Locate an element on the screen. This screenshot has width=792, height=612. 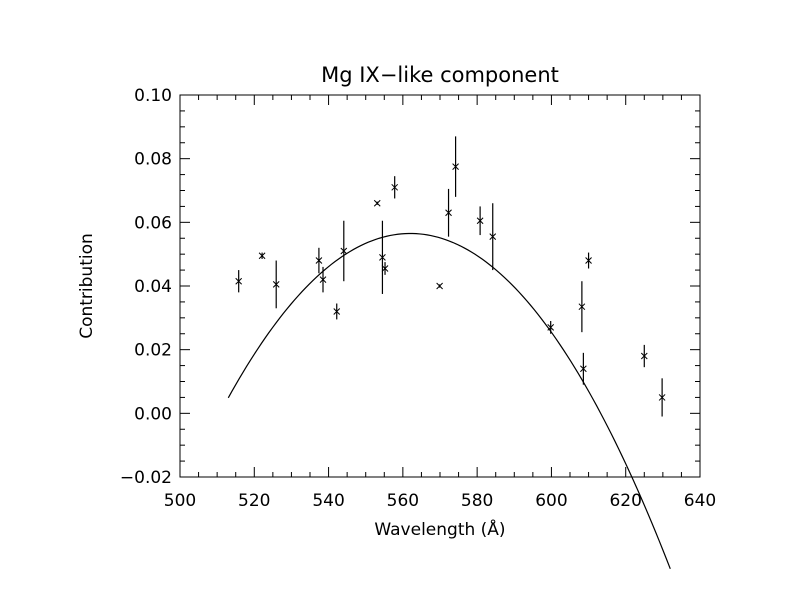
y-tick-label: 0.04 is located at coordinates (153, 287).